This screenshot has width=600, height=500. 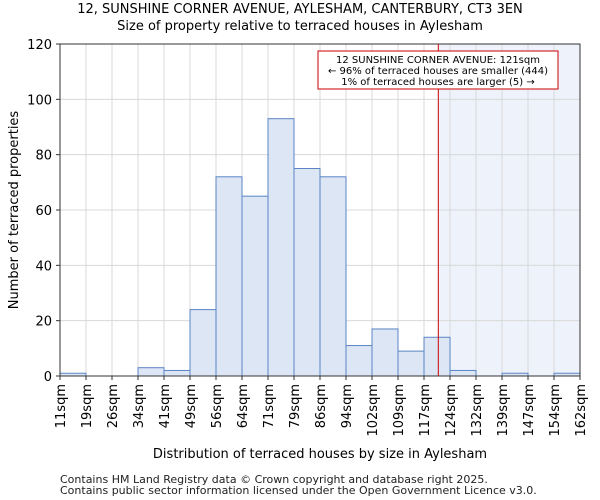 I want to click on x-tick-label: 117sqm, so click(x=425, y=410).